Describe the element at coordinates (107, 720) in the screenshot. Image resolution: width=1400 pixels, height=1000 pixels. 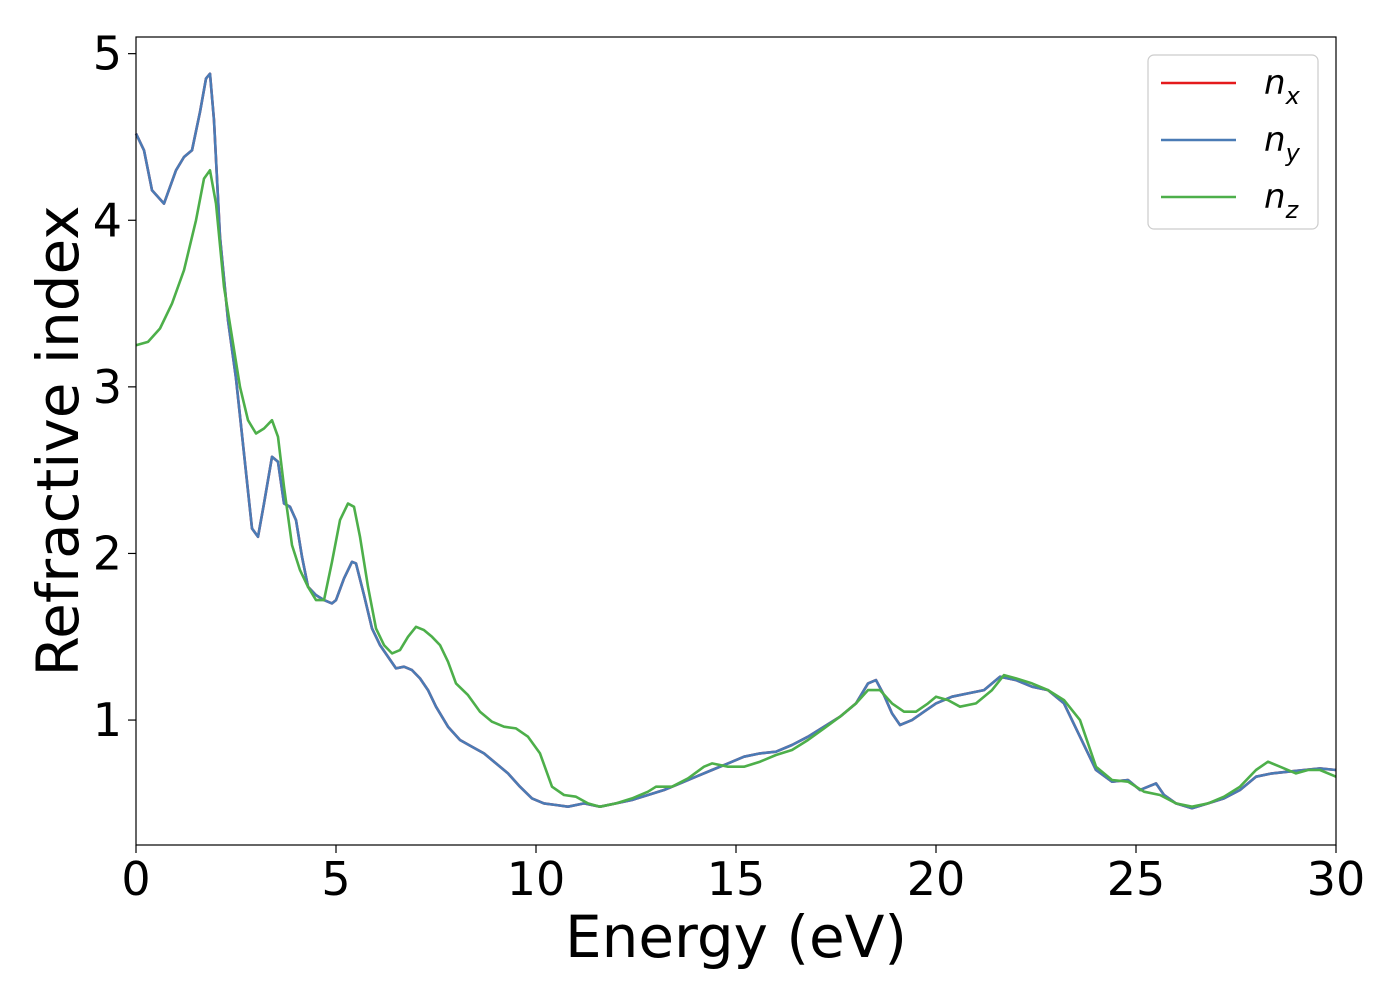
I see `y-tick-label: 1` at that location.